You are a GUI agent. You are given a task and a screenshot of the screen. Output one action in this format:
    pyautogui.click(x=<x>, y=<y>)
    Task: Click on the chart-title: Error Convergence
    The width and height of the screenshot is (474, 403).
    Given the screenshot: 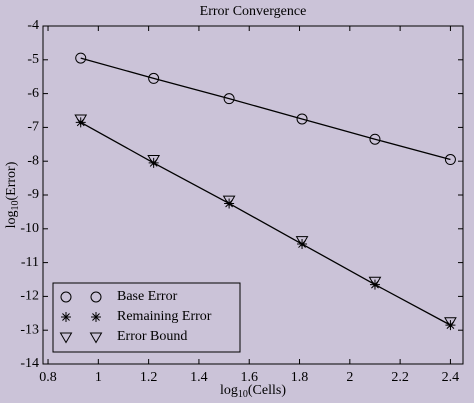 What is the action you would take?
    pyautogui.click(x=253, y=11)
    